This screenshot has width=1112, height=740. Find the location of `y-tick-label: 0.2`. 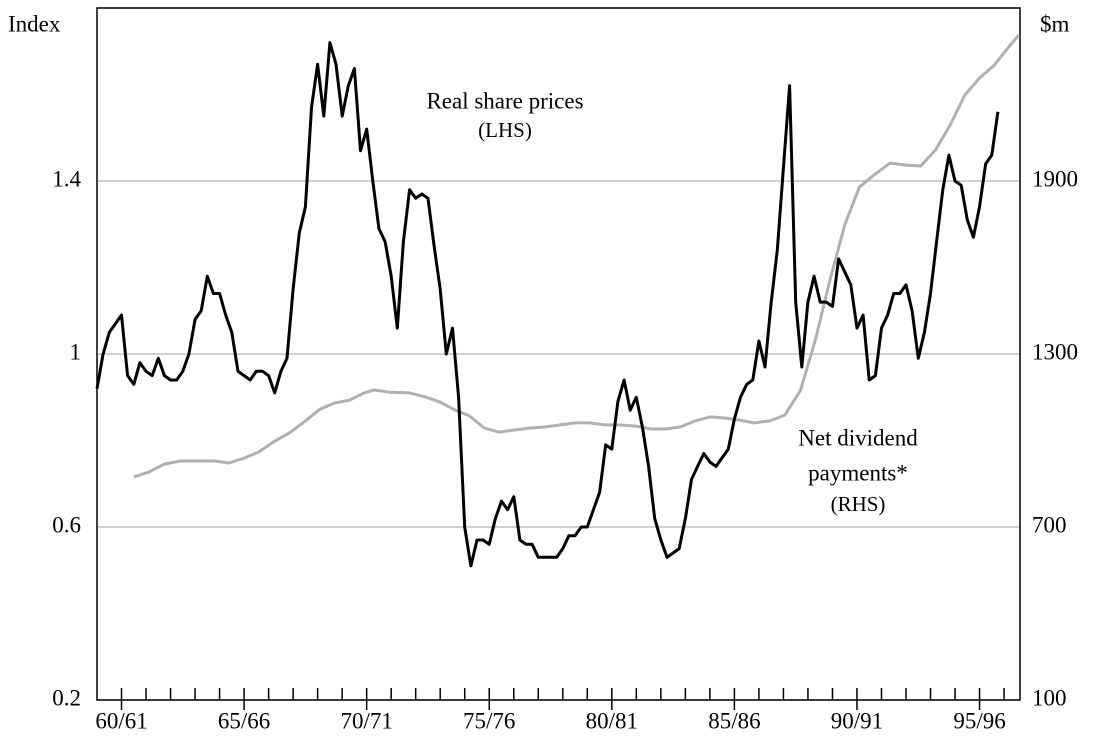

y-tick-label: 0.2 is located at coordinates (66, 697).